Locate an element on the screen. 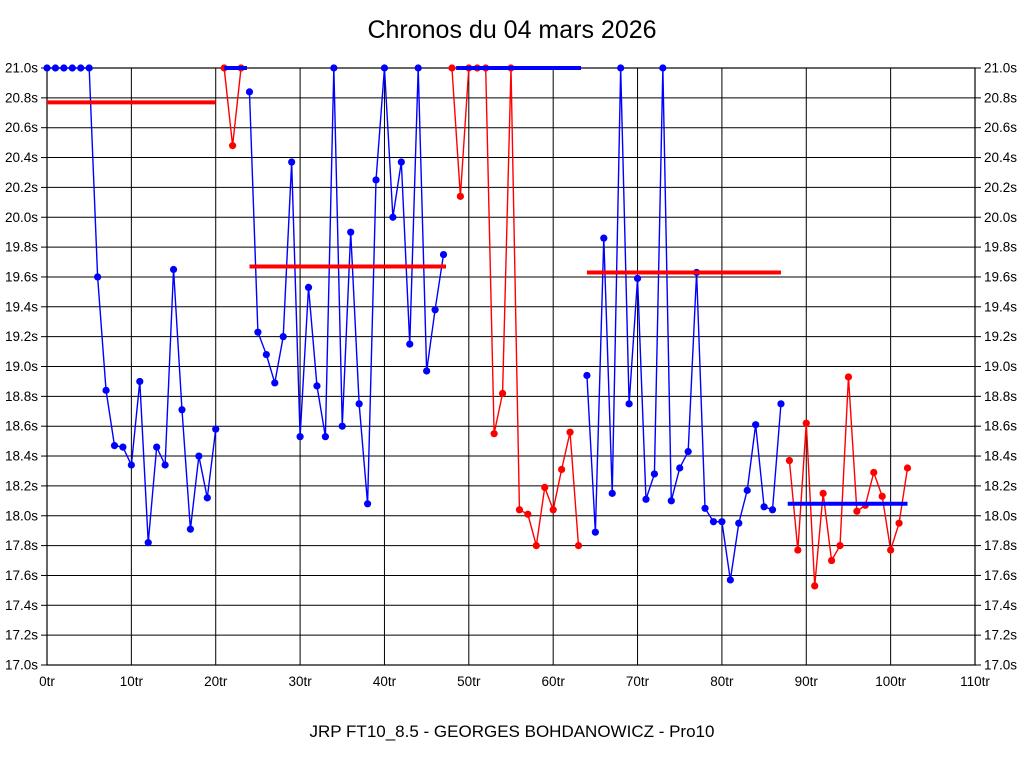 The width and height of the screenshot is (1024, 768). y-tick-label-right: 17.2s is located at coordinates (1000, 635).